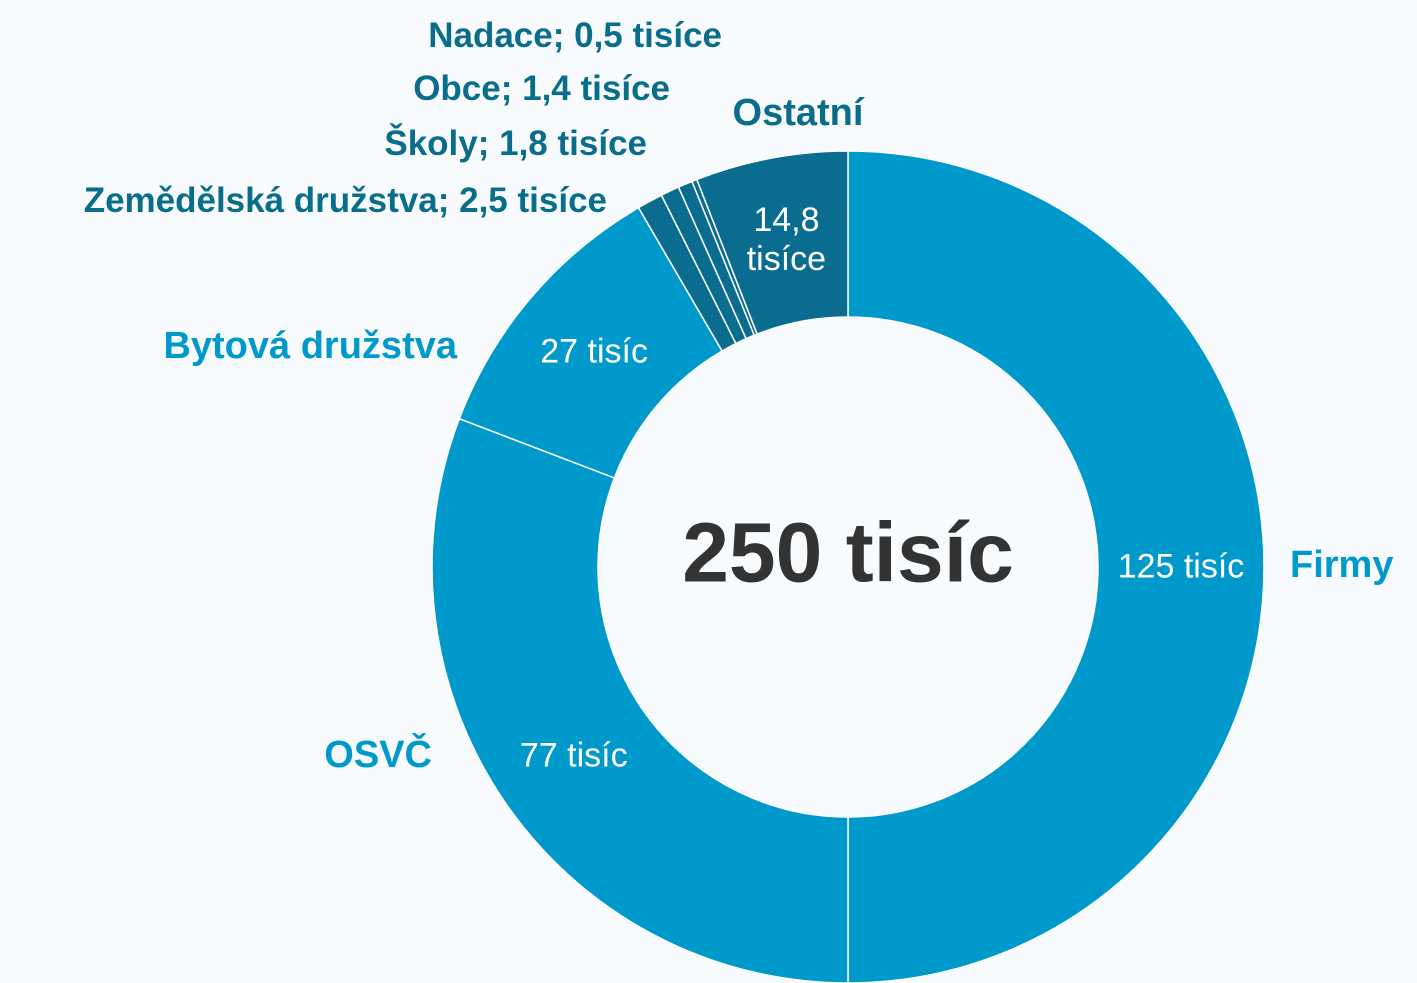  Describe the element at coordinates (573, 755) in the screenshot. I see `value-label: 77 tisíc` at that location.